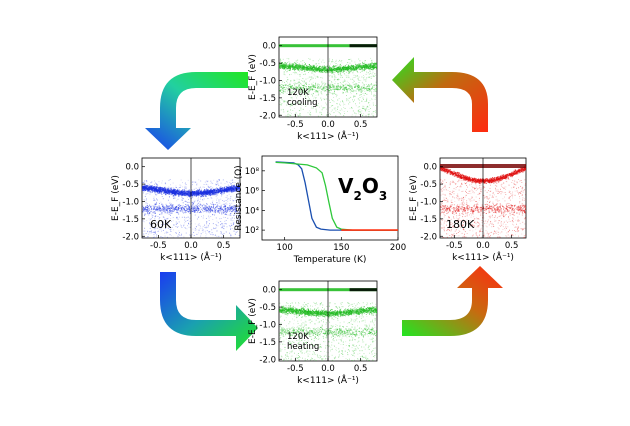 This screenshot has height=426, width=630. What do you see at coordinates (460, 224) in the screenshot?
I see `temperature-label: 180K` at bounding box center [460, 224].